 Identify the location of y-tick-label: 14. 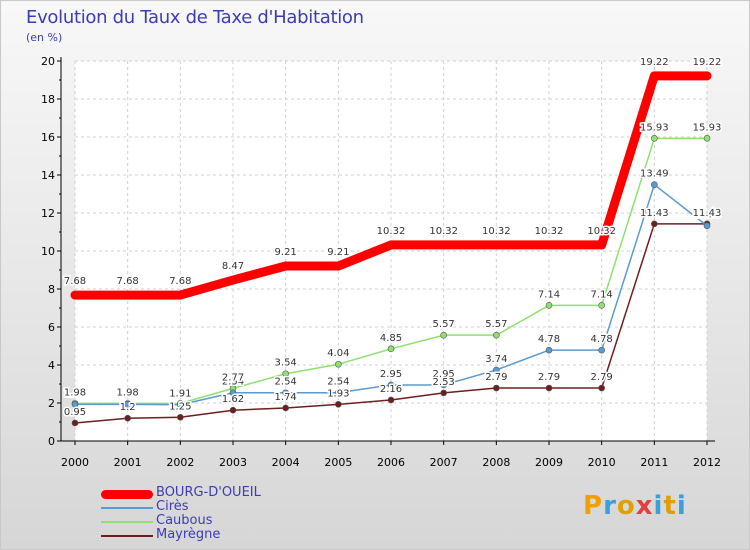
(48, 175).